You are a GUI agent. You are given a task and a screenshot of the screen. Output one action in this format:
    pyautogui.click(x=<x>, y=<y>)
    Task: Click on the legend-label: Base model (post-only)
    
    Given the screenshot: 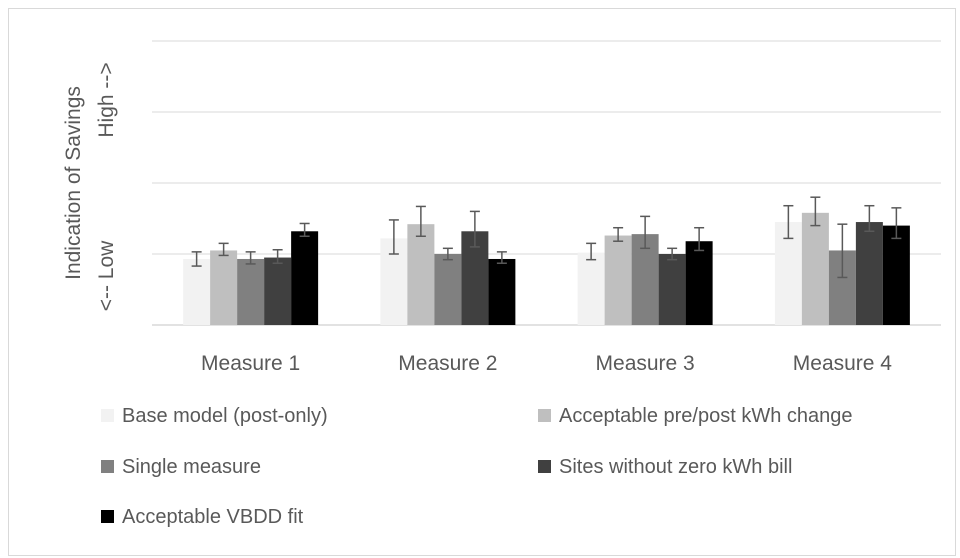 What is the action you would take?
    pyautogui.click(x=225, y=416)
    